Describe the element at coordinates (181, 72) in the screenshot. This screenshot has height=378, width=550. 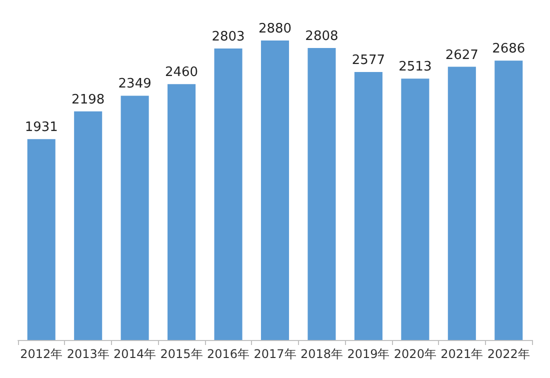
I see `data-label: 2460` at that location.